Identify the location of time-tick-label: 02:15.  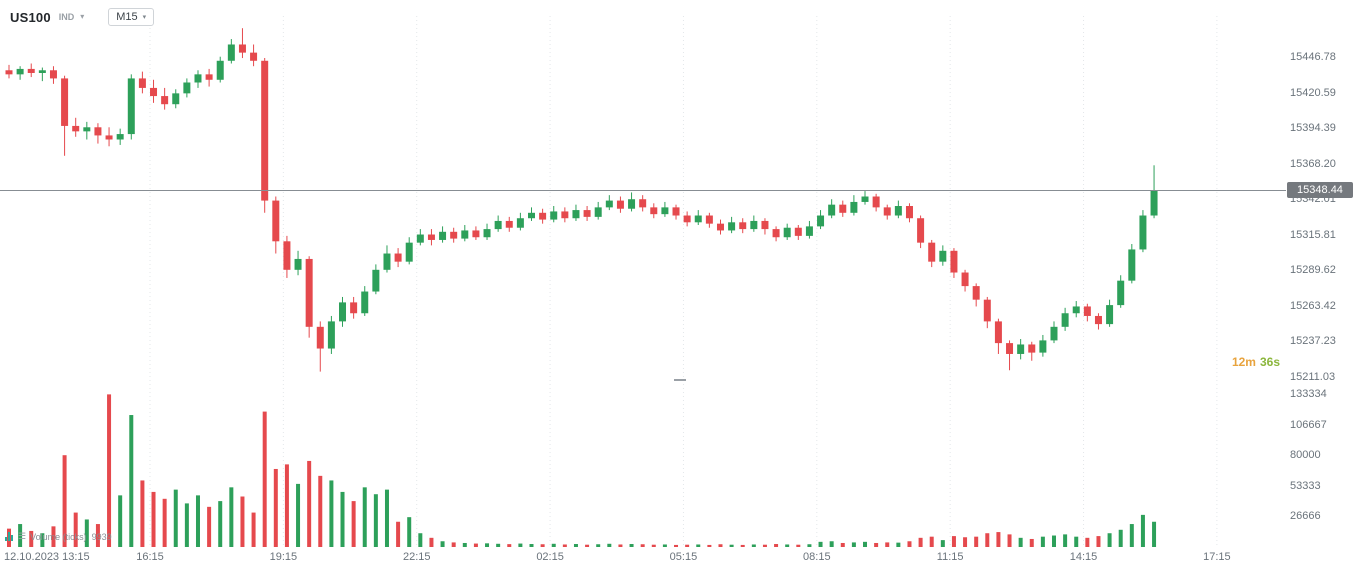
(550, 557).